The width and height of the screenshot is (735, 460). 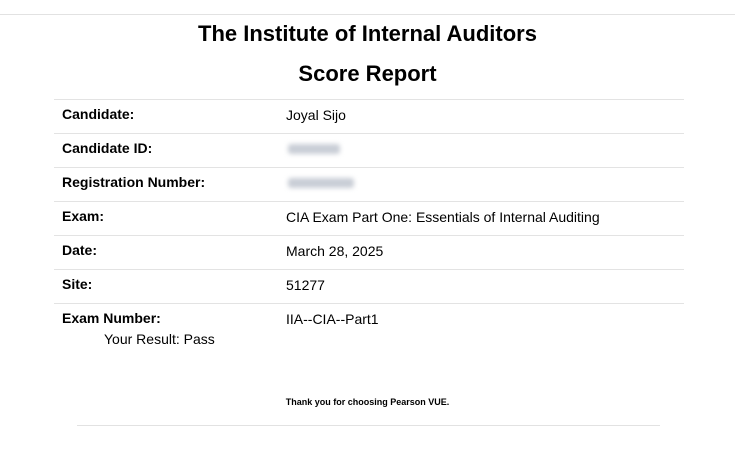 I want to click on exam-result: Your Result: Pass, so click(x=159, y=339).